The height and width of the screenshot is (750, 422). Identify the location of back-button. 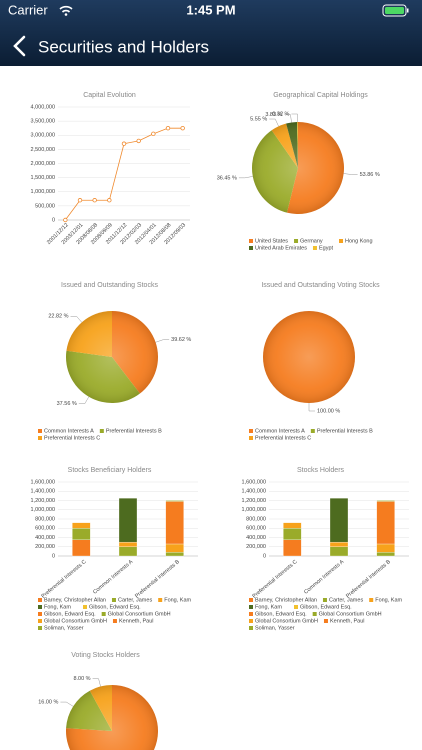
(19, 46).